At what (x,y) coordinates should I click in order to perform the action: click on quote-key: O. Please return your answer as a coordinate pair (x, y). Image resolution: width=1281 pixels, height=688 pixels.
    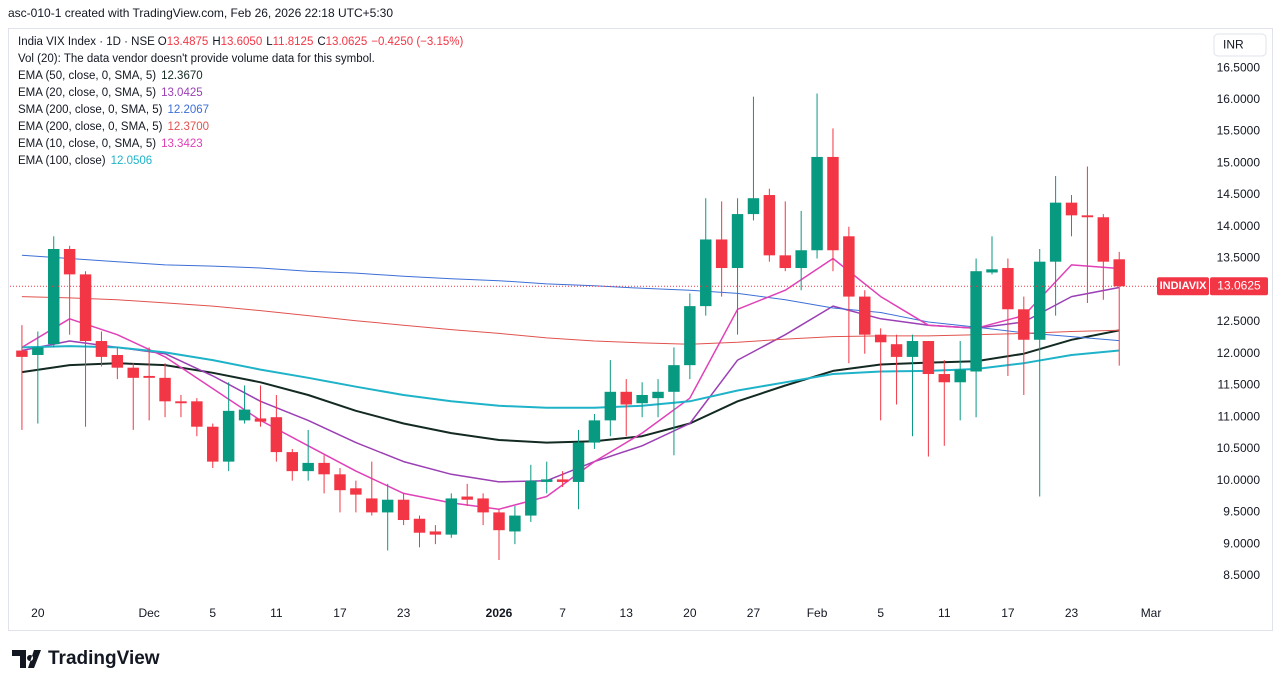
    Looking at the image, I should click on (162, 42).